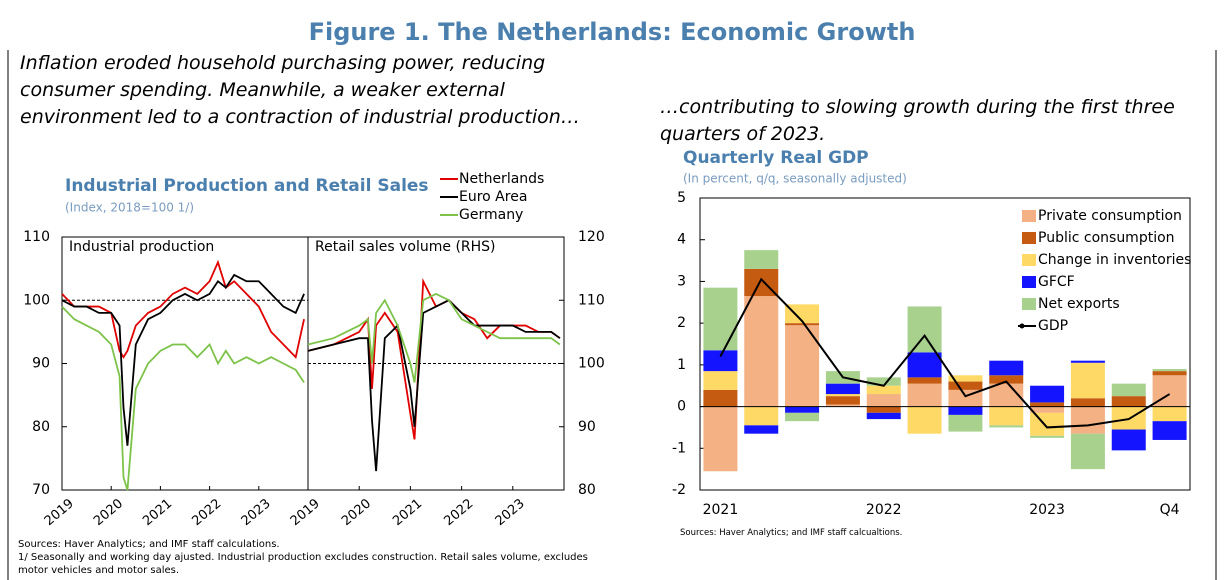 This screenshot has height=580, width=1224. Describe the element at coordinates (679, 448) in the screenshot. I see `y-tick-label: -1` at that location.